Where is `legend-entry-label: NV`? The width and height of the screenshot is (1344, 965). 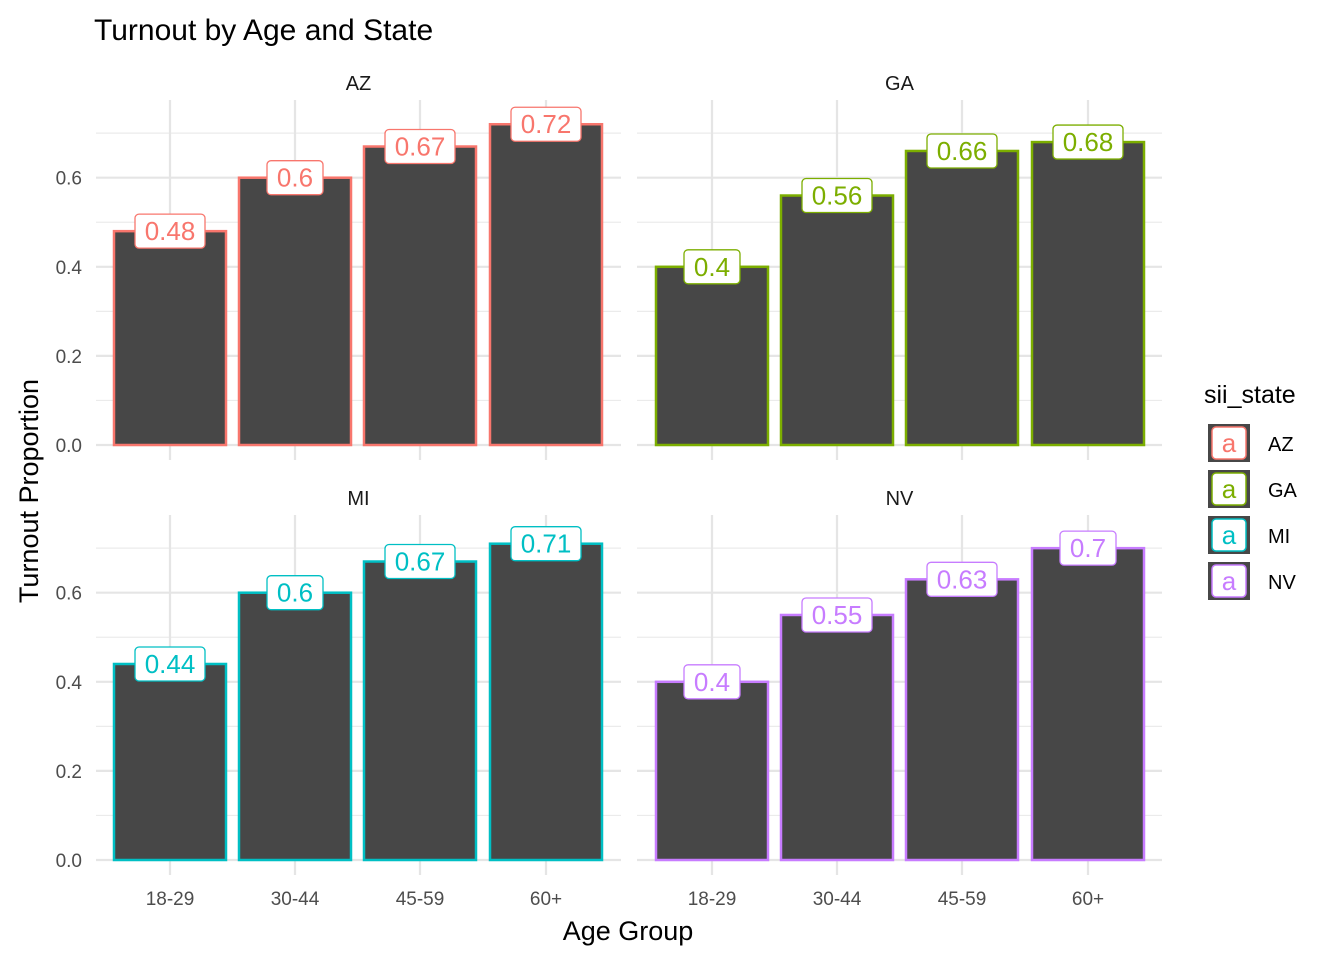
legend-entry-label: NV is located at coordinates (1282, 583).